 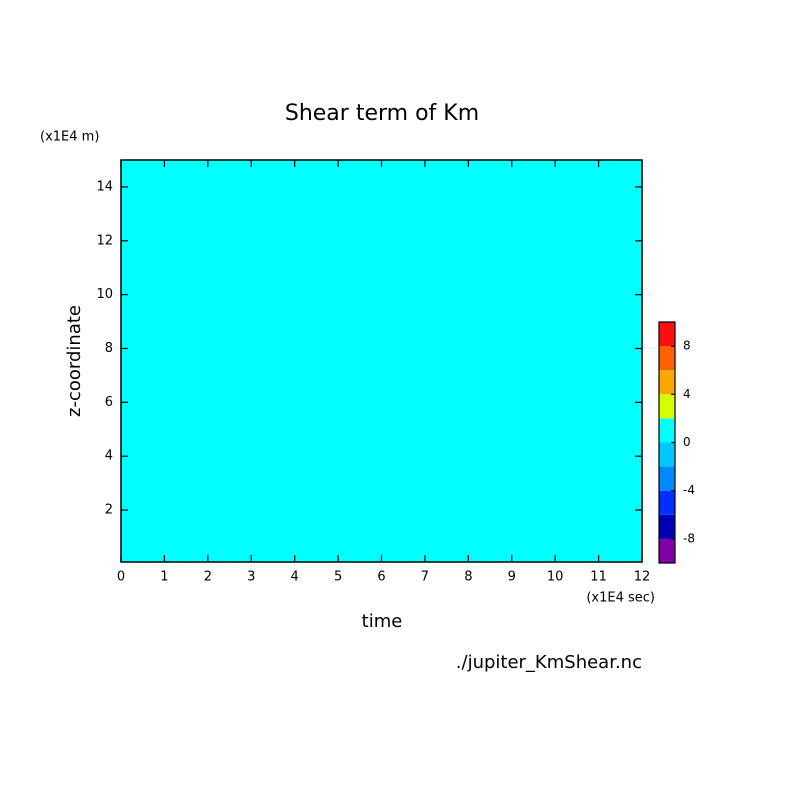 What do you see at coordinates (555, 577) in the screenshot?
I see `x-tick-label: 10` at bounding box center [555, 577].